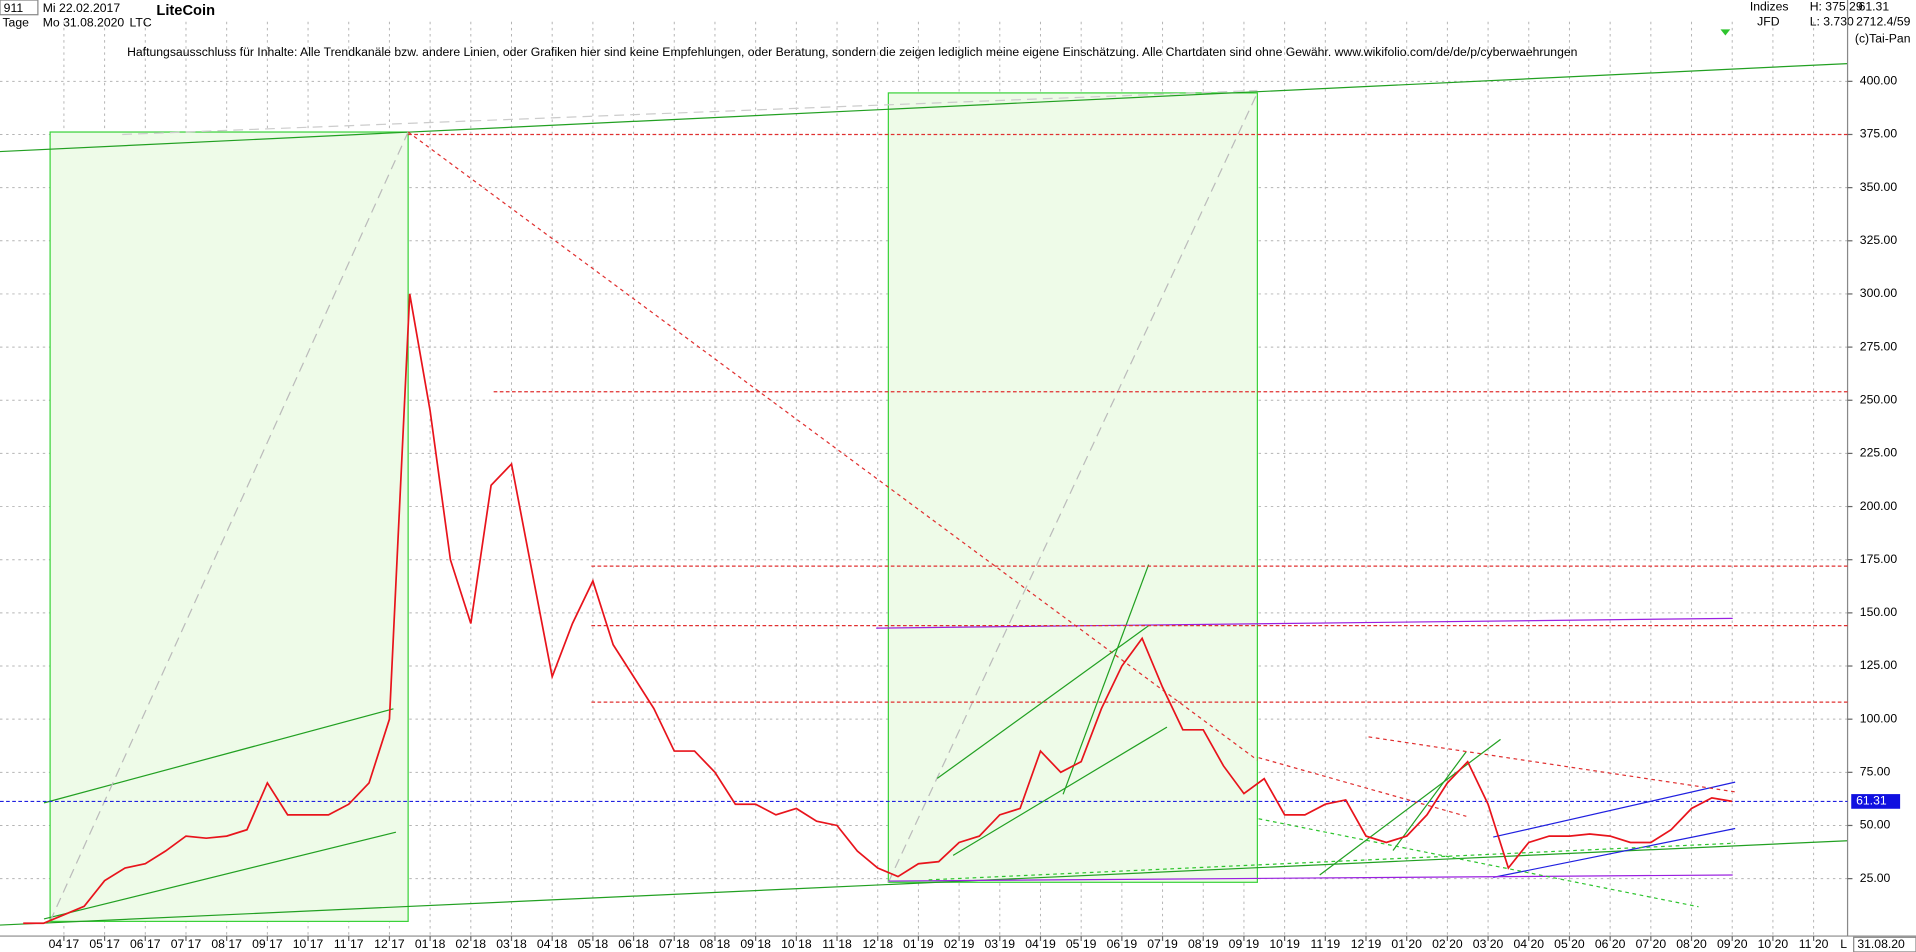 This screenshot has width=1916, height=952. What do you see at coordinates (1875, 825) in the screenshot?
I see `y-tick-label: 50.00` at bounding box center [1875, 825].